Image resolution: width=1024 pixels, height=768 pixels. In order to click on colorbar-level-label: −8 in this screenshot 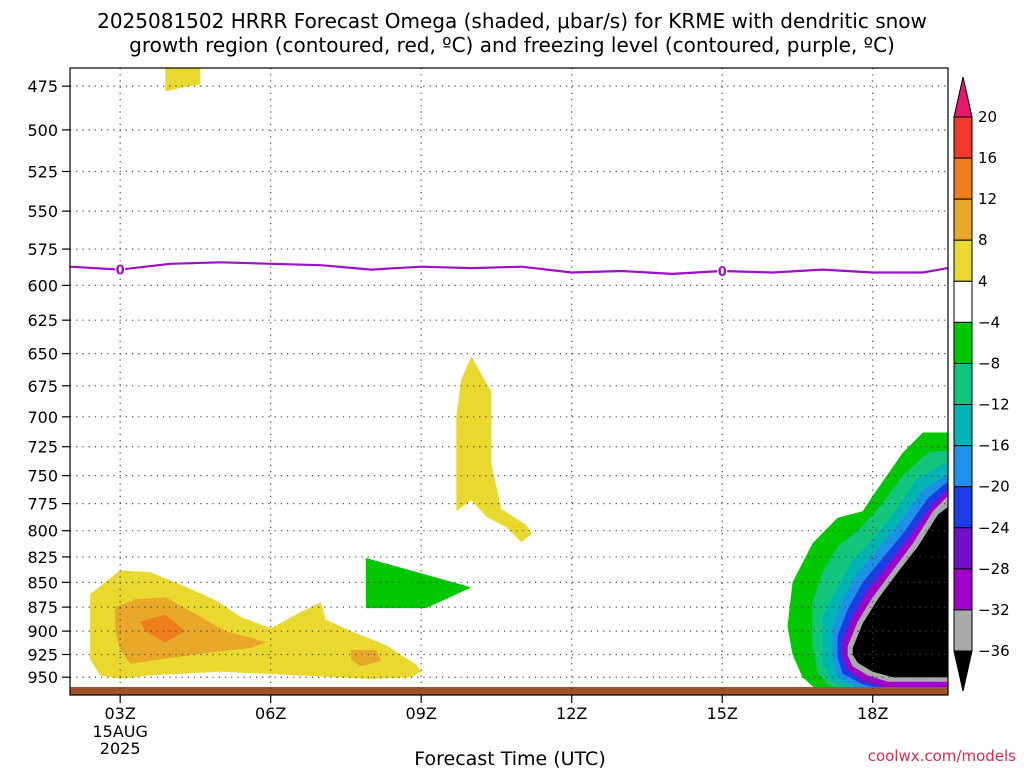, I will do `click(989, 363)`.